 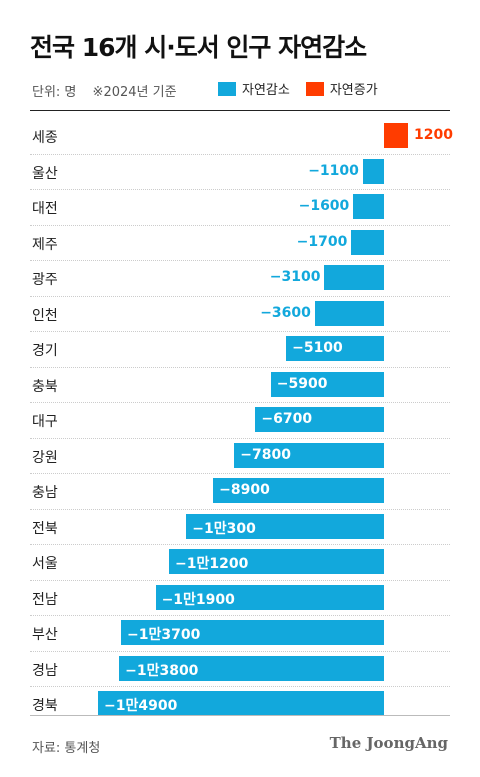 What do you see at coordinates (45, 244) in the screenshot?
I see `category-label: 제주` at bounding box center [45, 244].